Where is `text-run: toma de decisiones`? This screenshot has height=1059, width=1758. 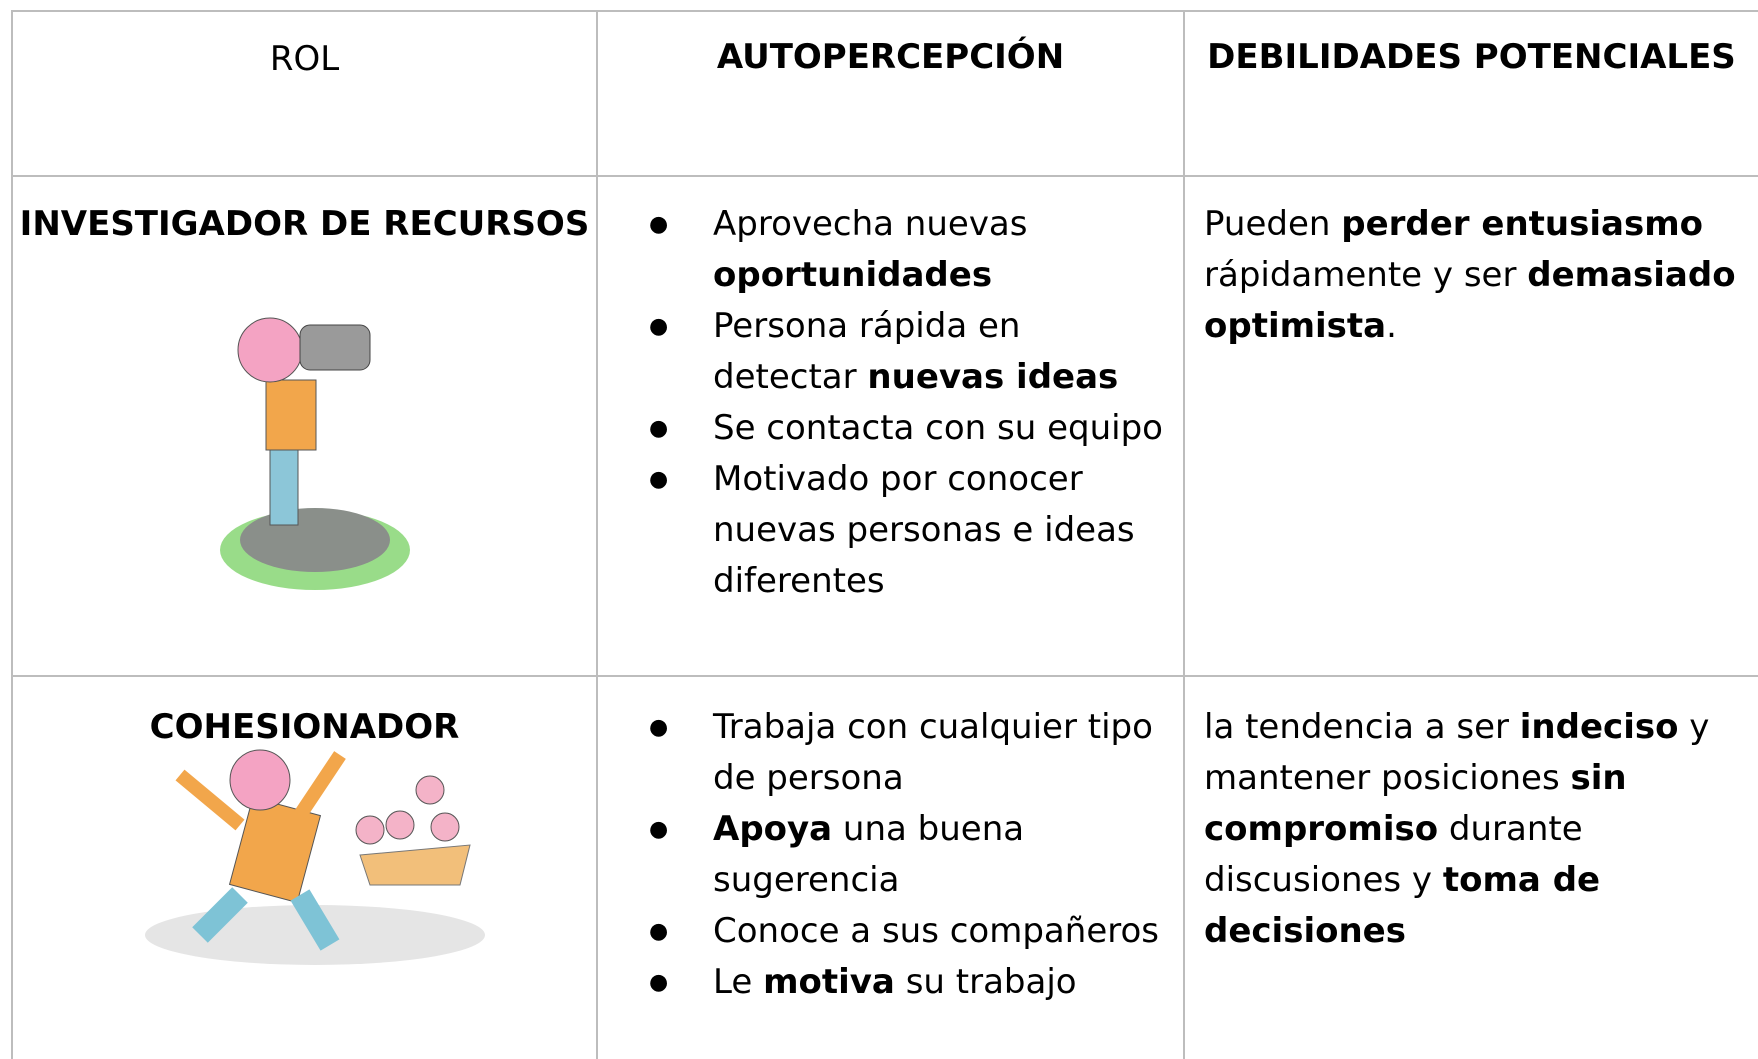 text-run: toma de decisiones is located at coordinates (1402, 905).